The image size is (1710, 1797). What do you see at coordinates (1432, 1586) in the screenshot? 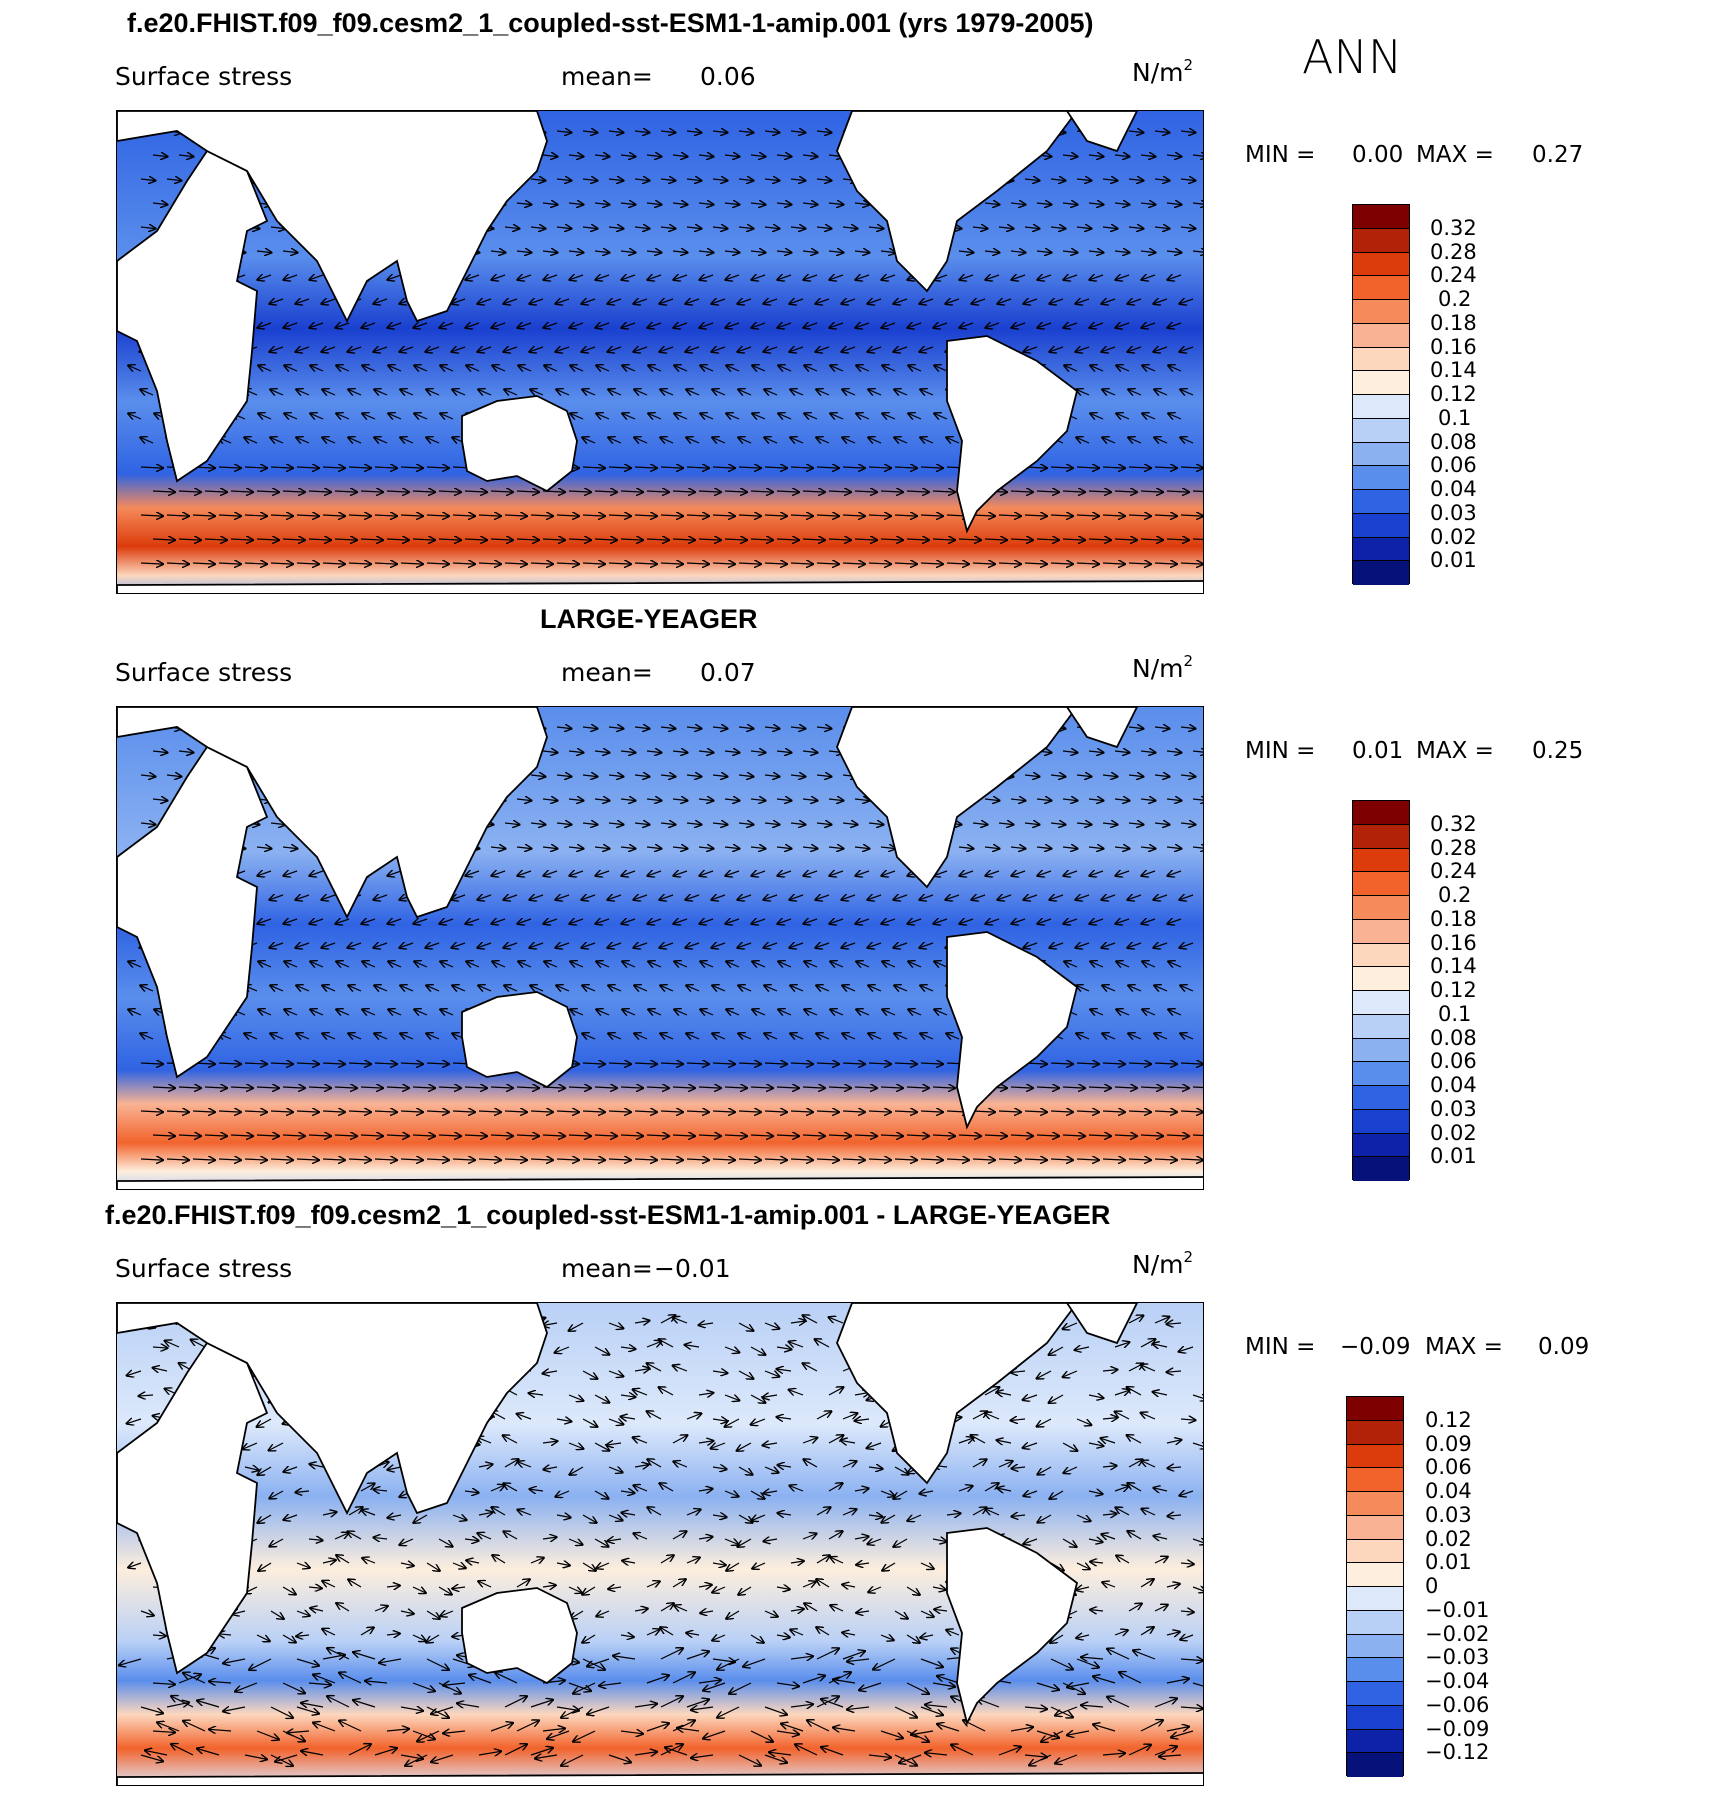
I see `colorbar-tick-label: 0` at bounding box center [1432, 1586].